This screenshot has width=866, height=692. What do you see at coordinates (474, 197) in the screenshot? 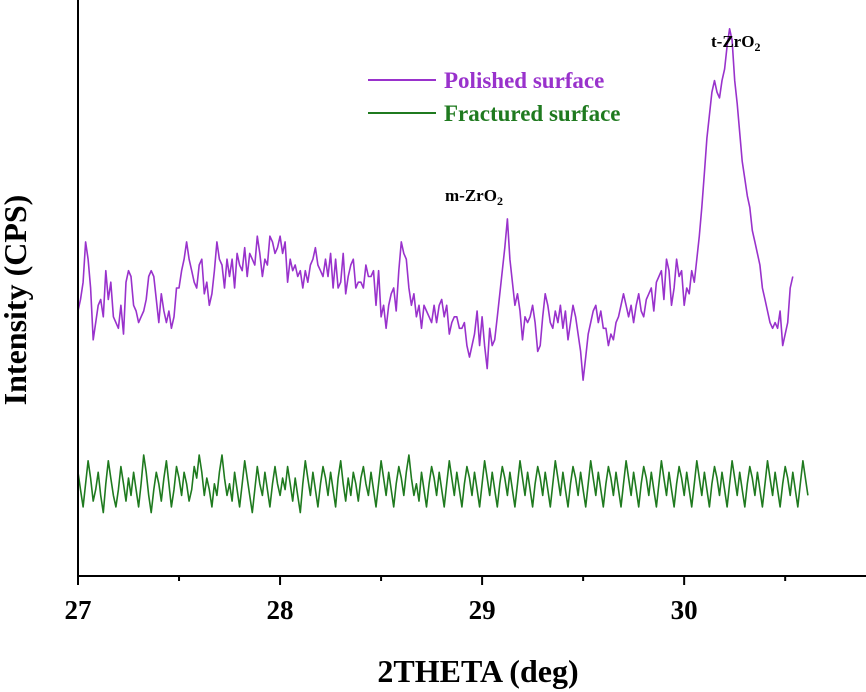
I see `annotation-m-zro2: m-ZrO2` at bounding box center [474, 197].